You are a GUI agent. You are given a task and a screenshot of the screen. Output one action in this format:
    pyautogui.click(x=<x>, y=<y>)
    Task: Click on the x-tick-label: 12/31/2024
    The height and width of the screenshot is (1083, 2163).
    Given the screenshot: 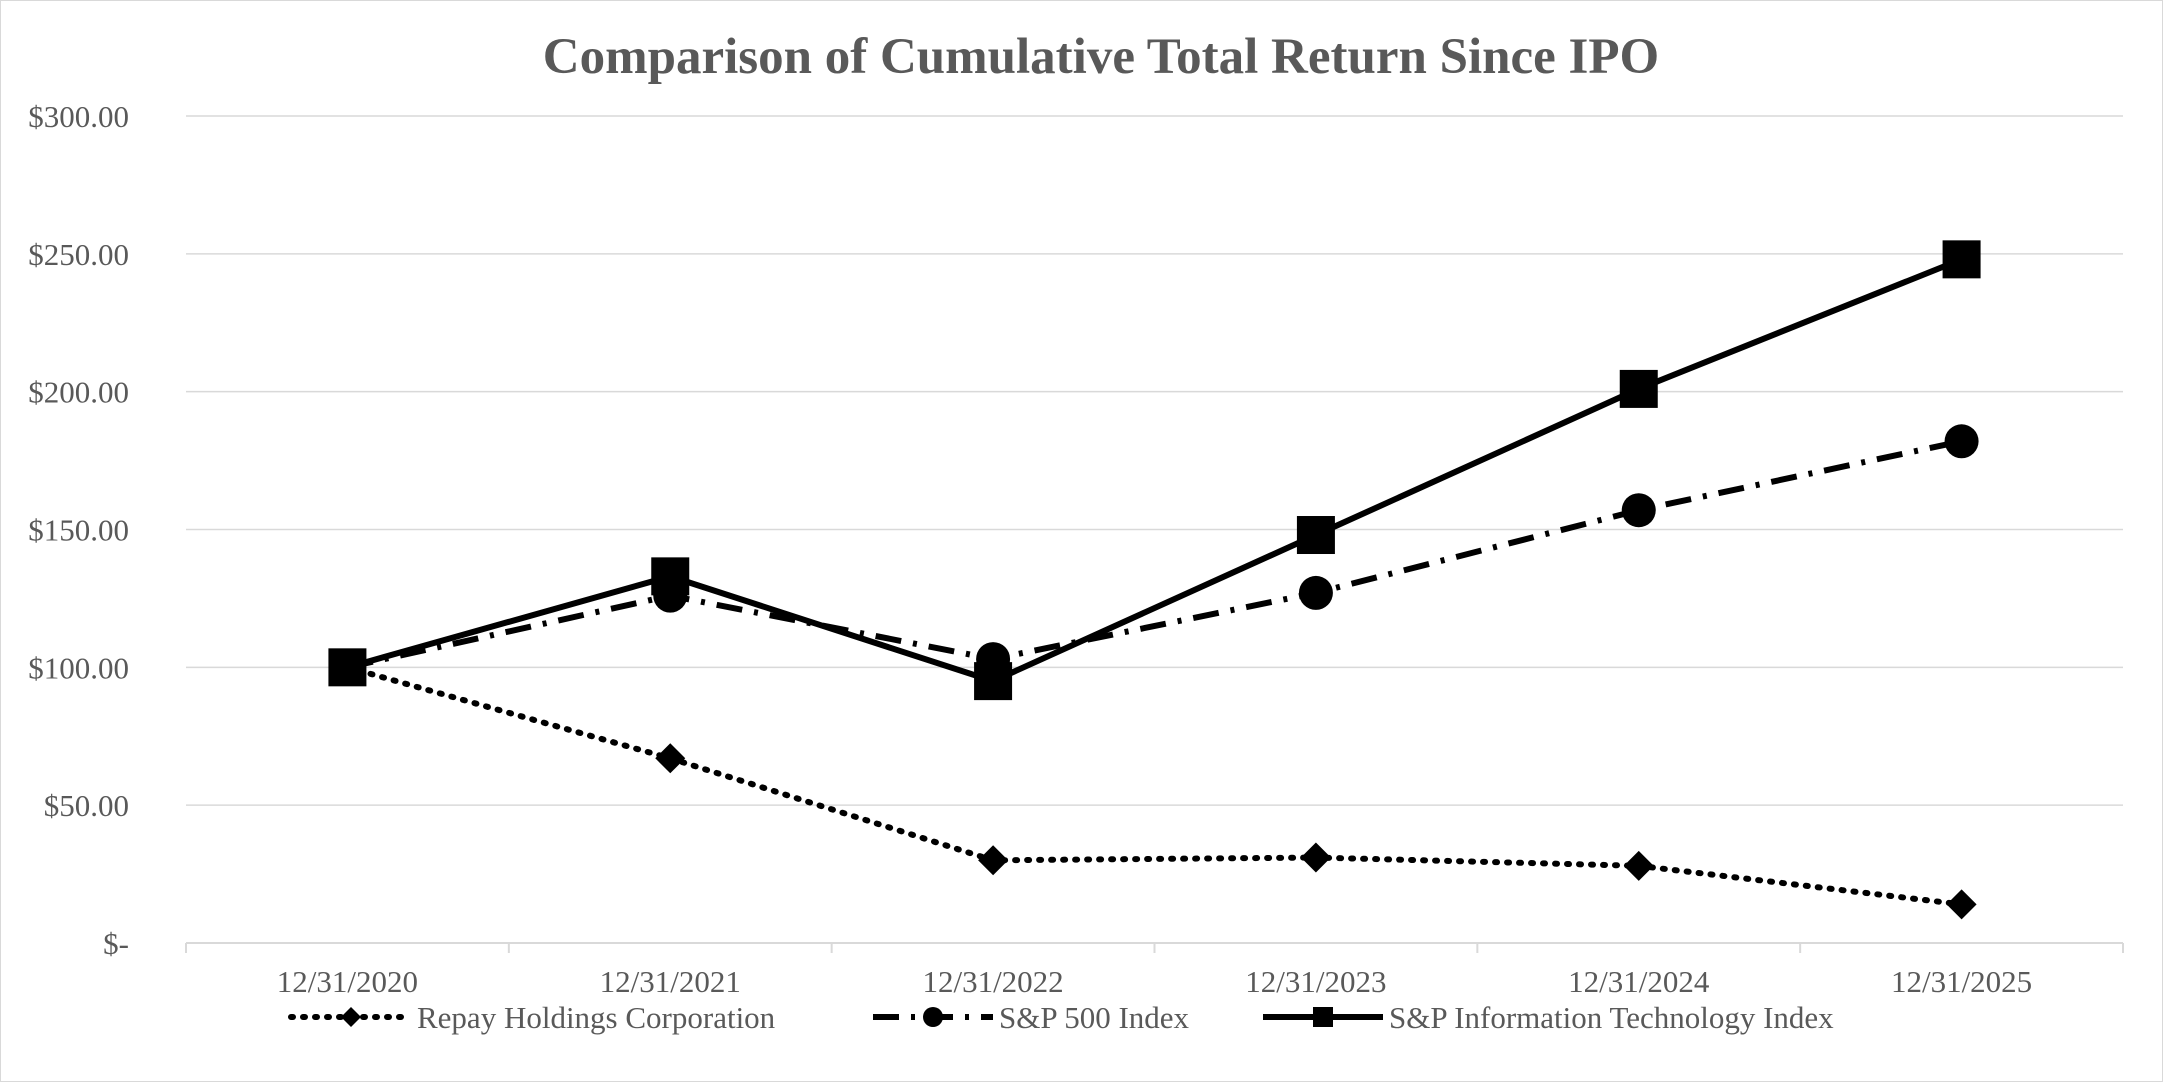 What is the action you would take?
    pyautogui.click(x=1639, y=981)
    